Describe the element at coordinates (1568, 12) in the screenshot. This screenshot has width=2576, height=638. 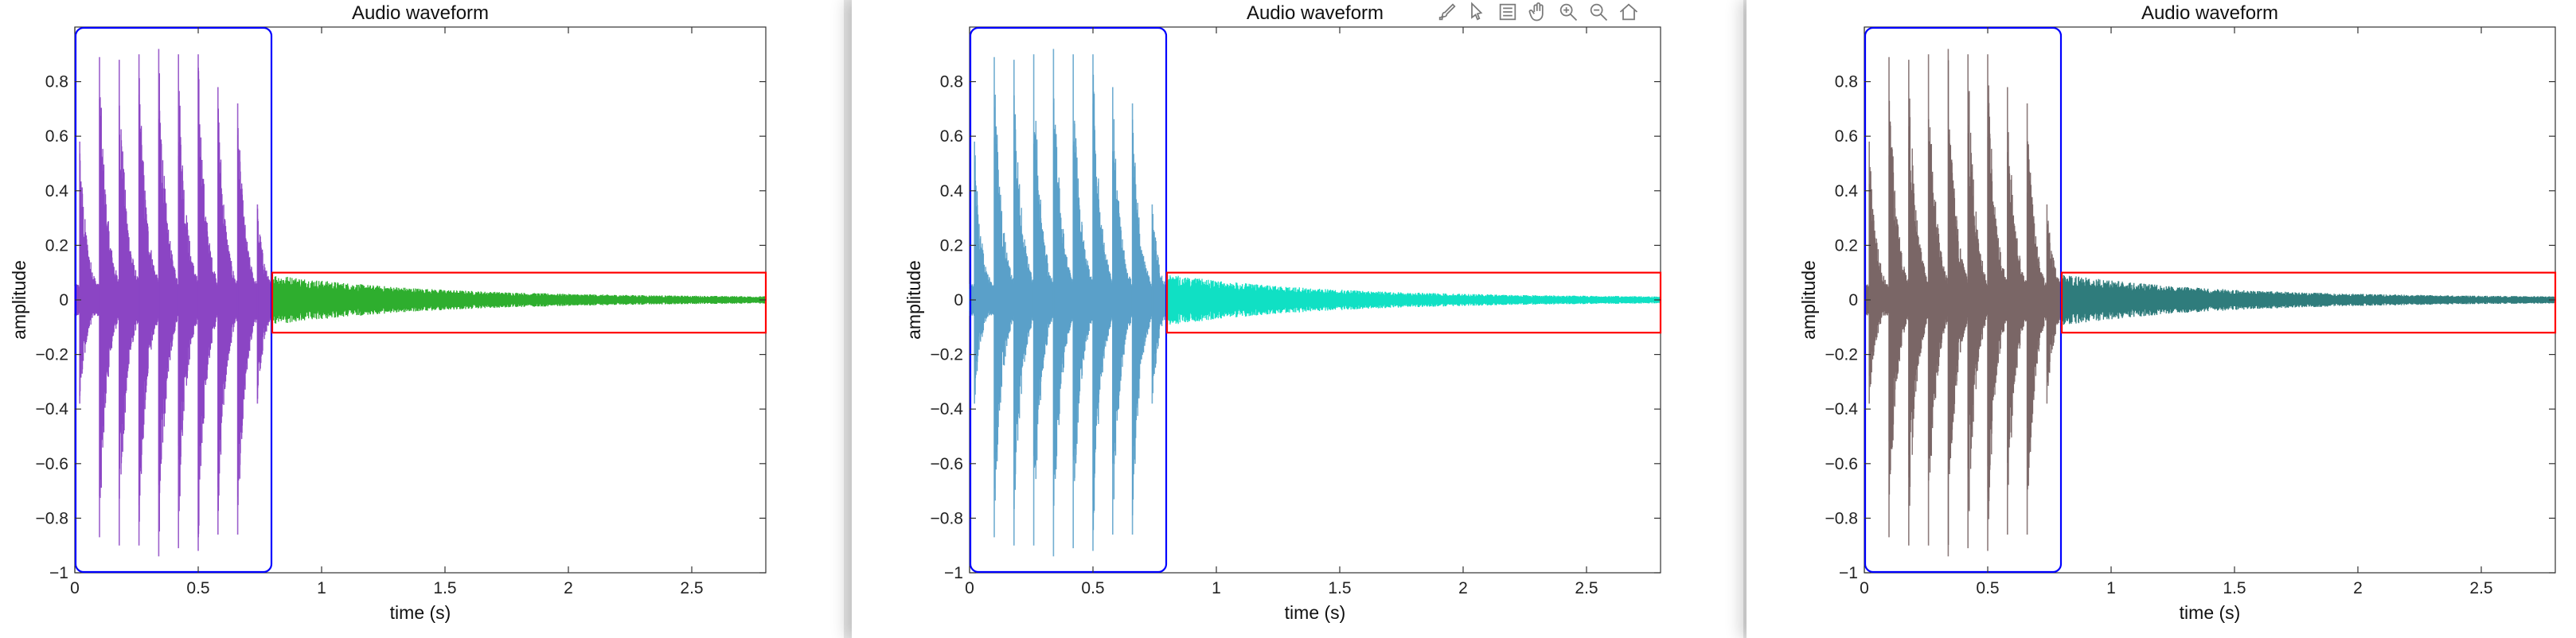
I see `zoom-in-icon` at that location.